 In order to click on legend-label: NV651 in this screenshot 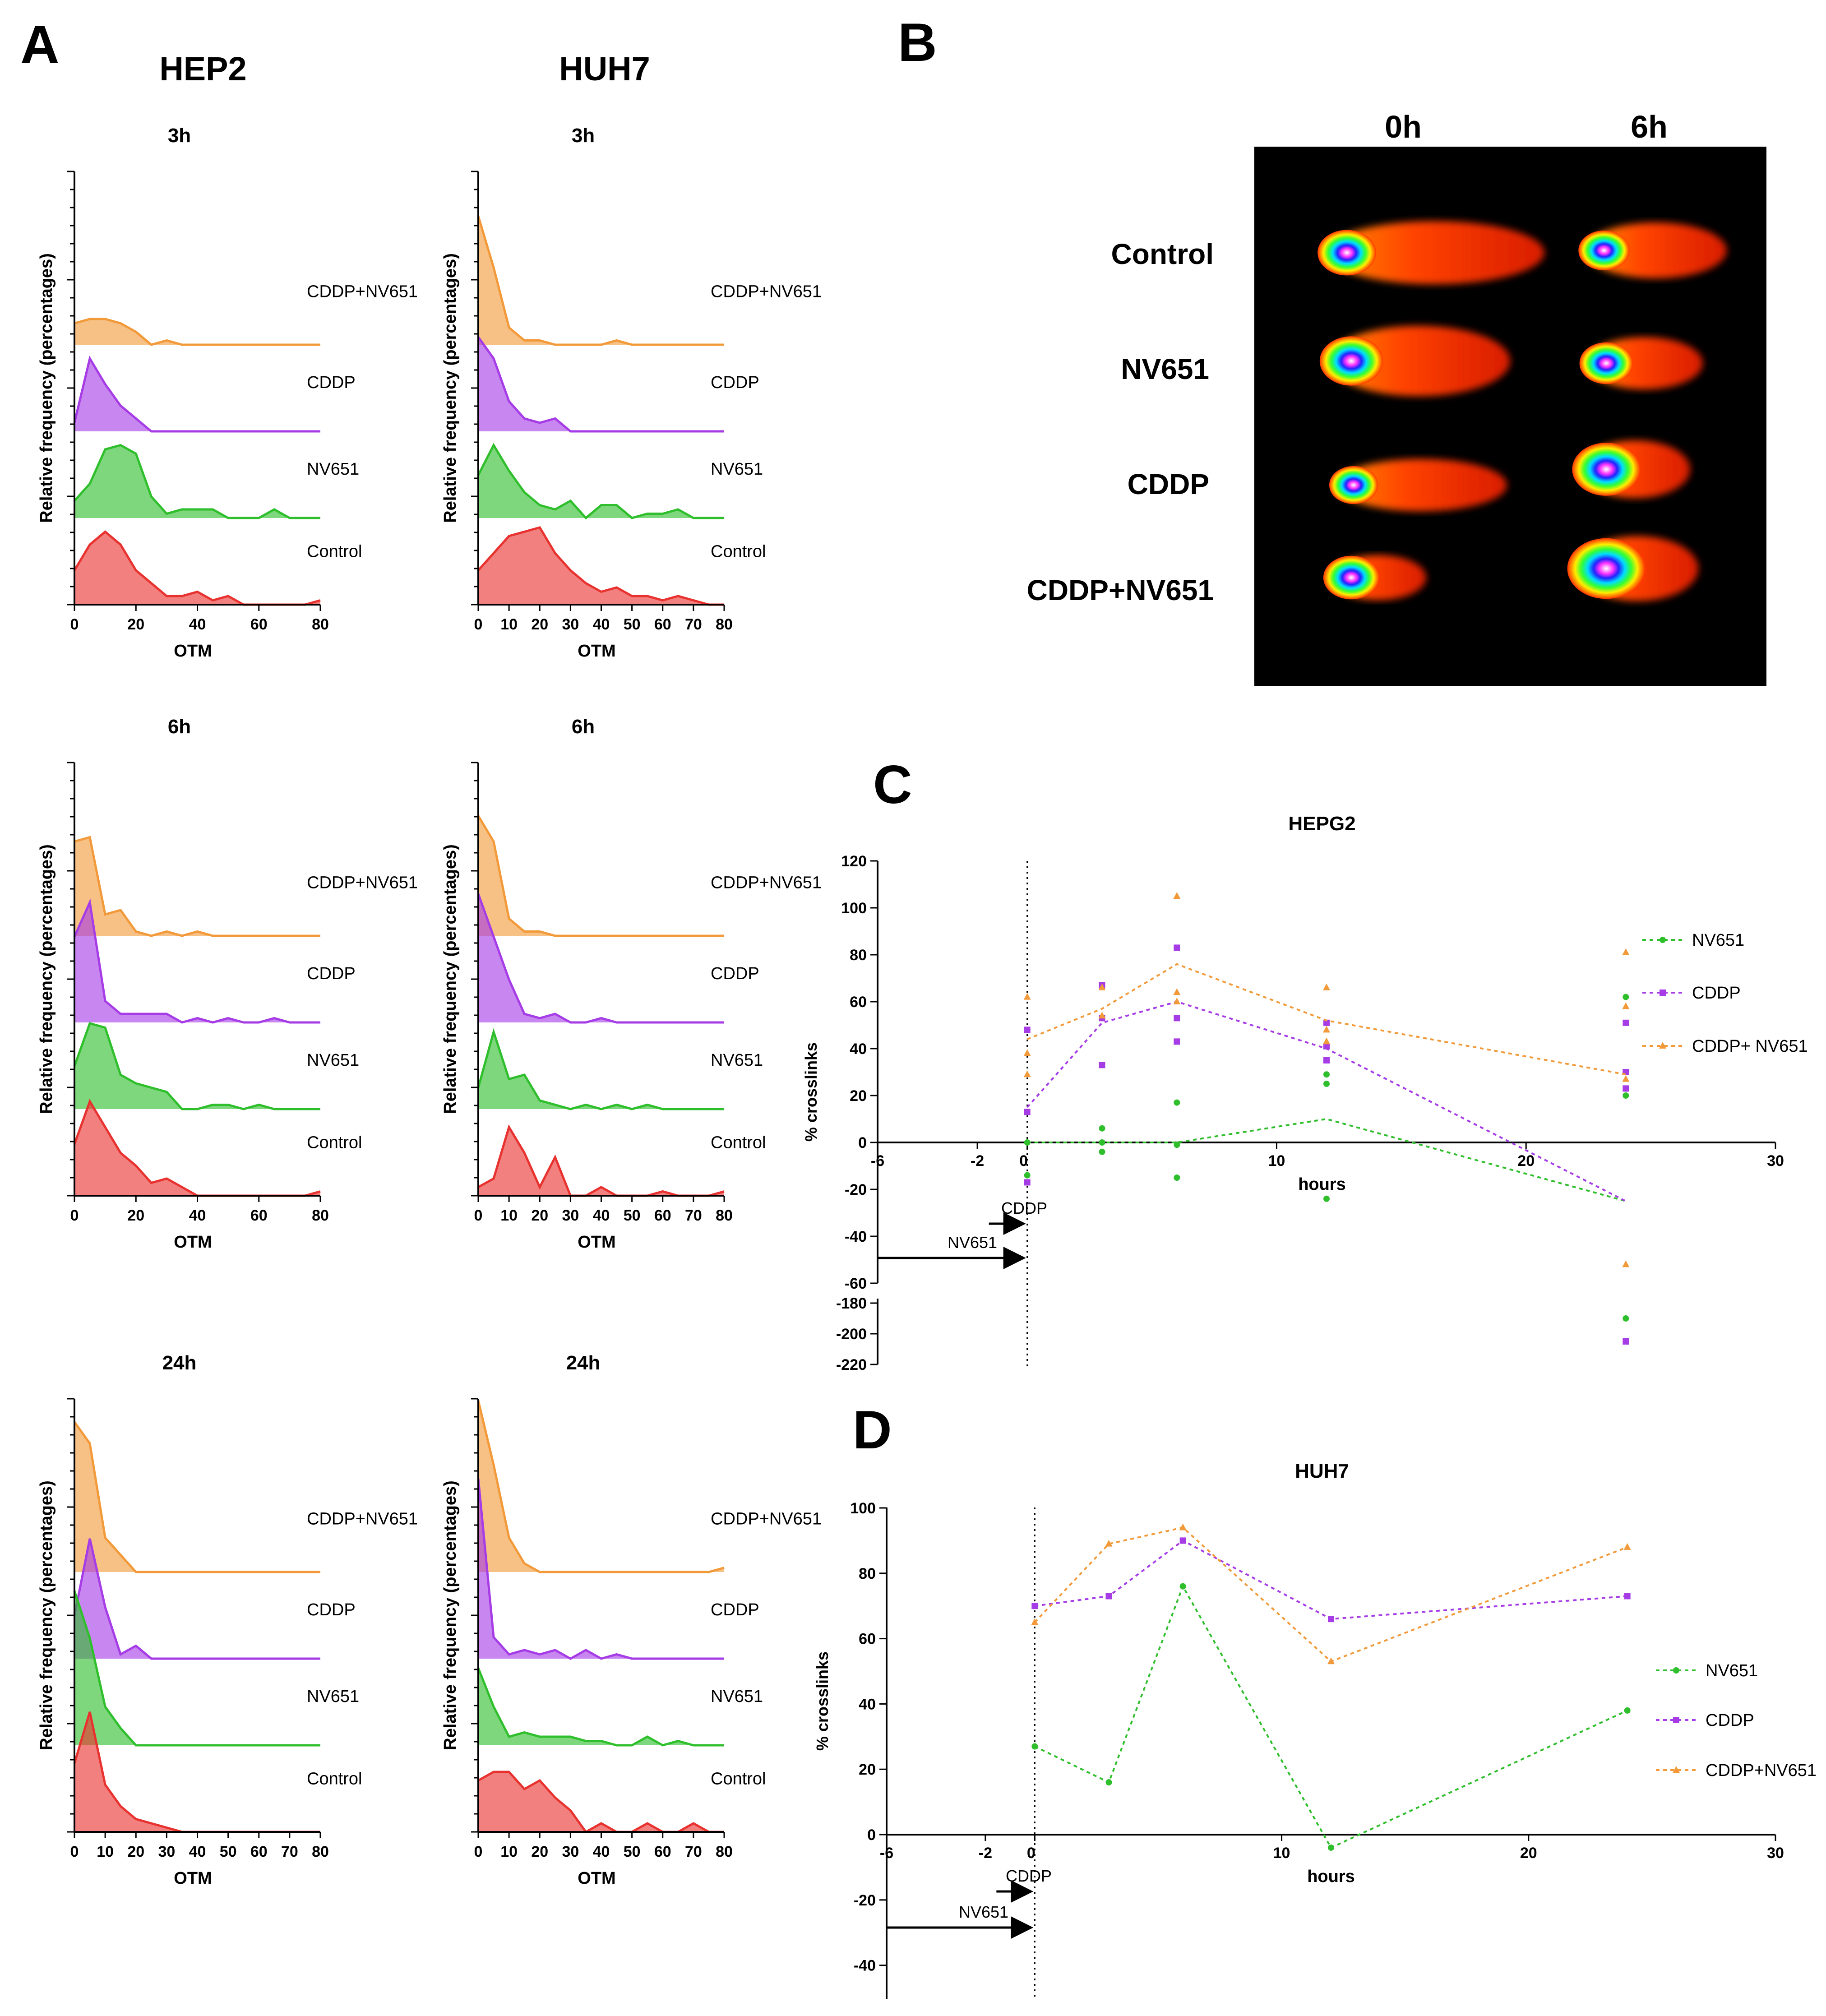, I will do `click(1732, 1670)`.